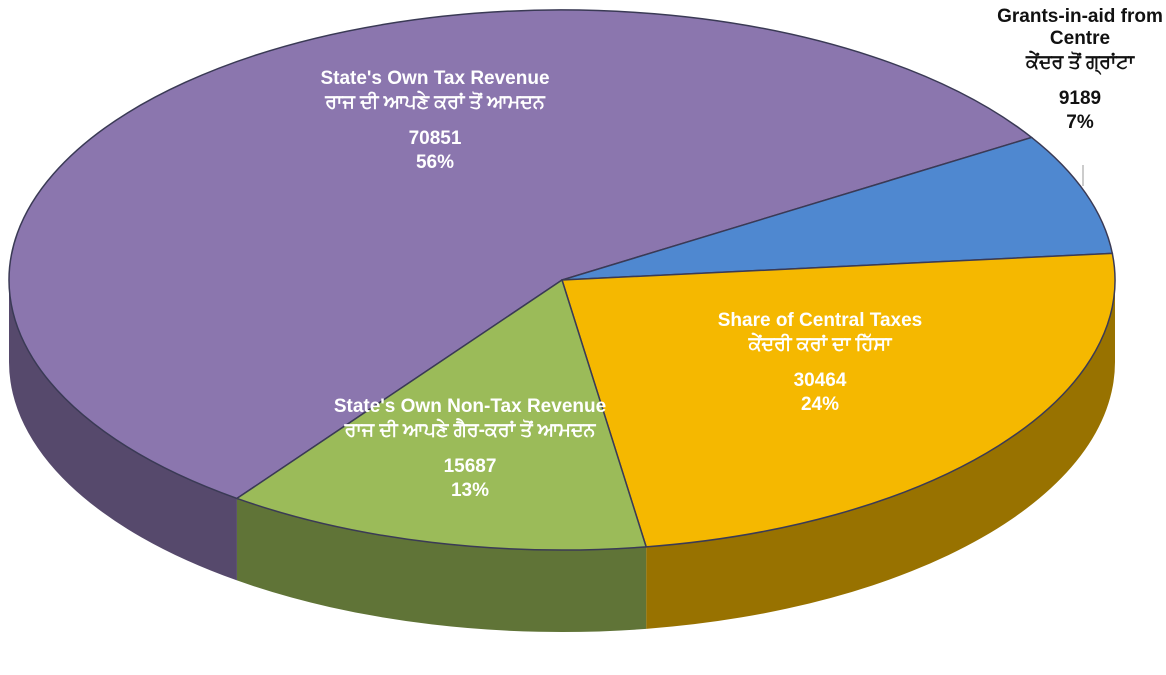  What do you see at coordinates (435, 78) in the screenshot?
I see `category-label: State's Own Tax Revenue` at bounding box center [435, 78].